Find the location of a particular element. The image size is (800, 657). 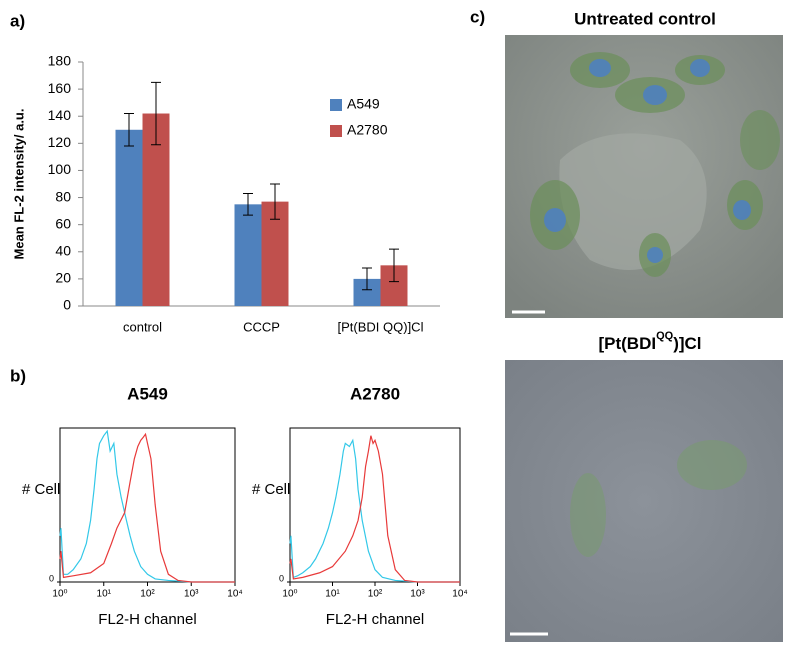

legend-label: A2780 is located at coordinates (367, 130).